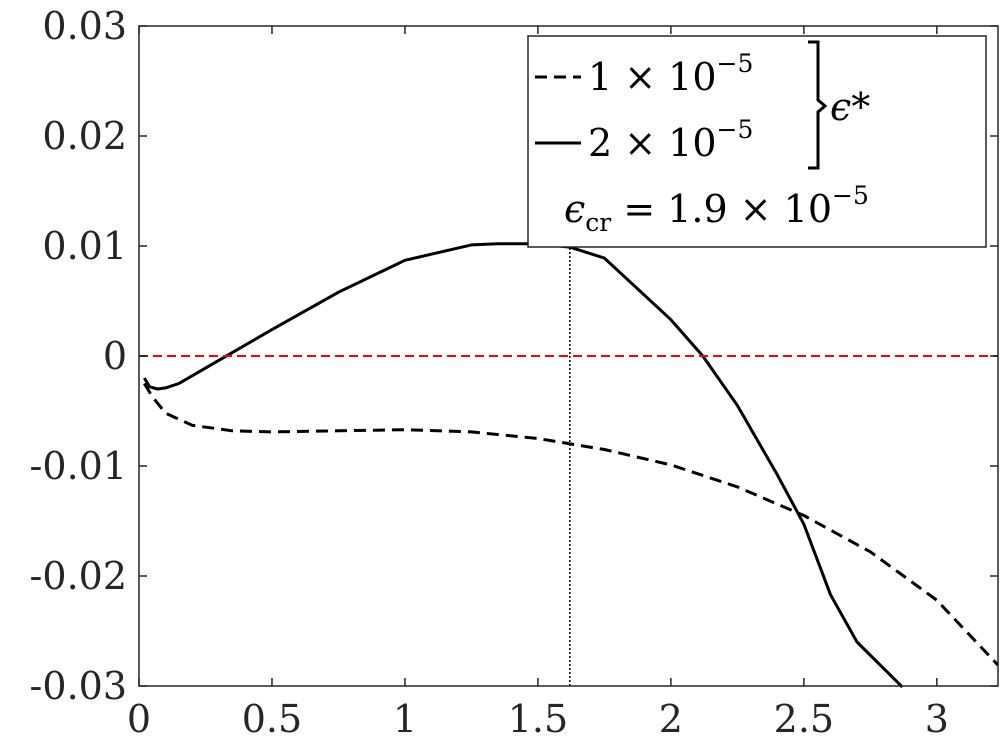  I want to click on legend-box, so click(757, 141).